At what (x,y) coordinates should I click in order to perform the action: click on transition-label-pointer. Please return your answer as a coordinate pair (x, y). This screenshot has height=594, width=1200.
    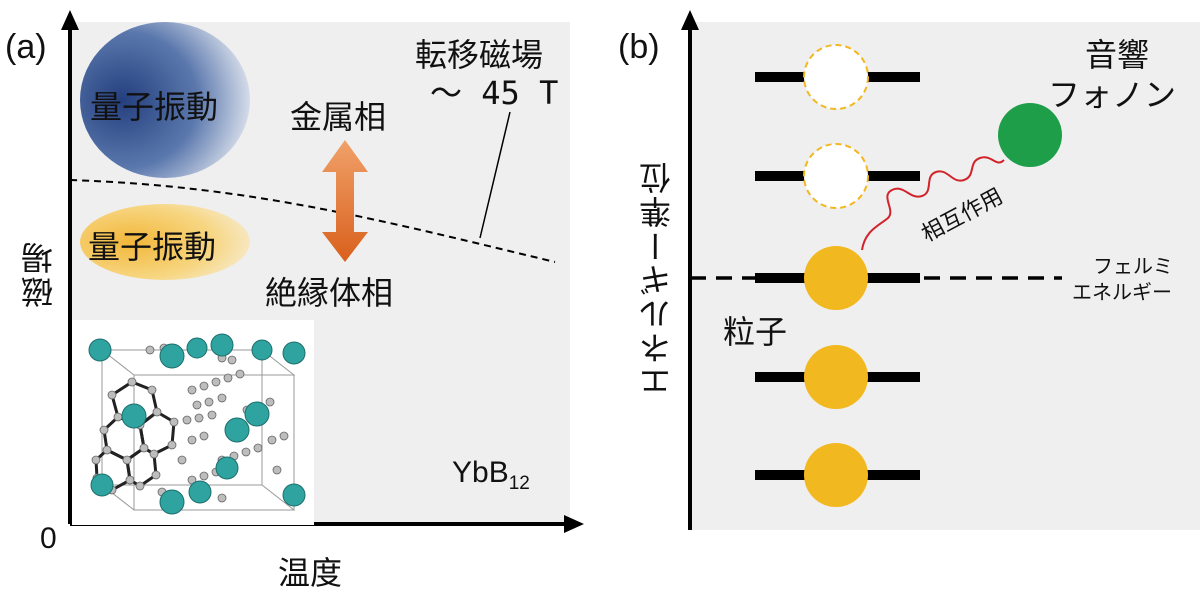
    Looking at the image, I should click on (495, 175).